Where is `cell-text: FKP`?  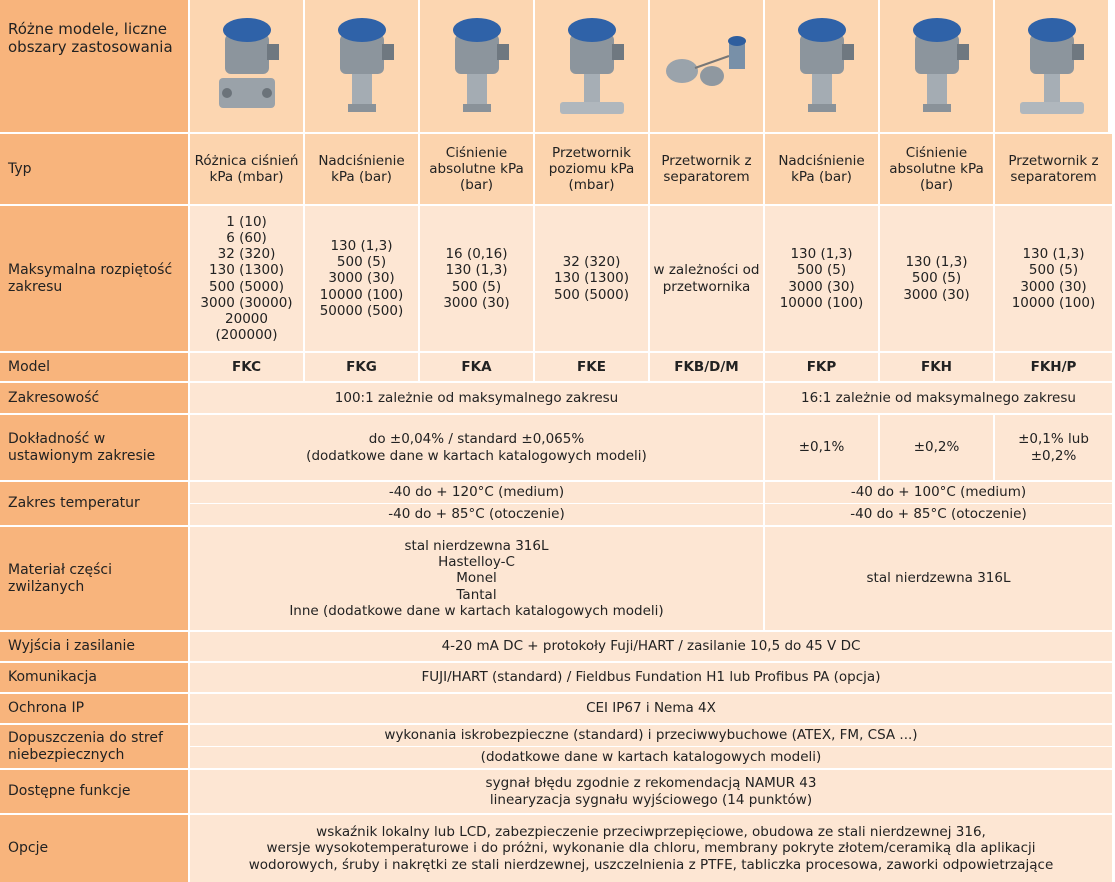 cell-text: FKP is located at coordinates (821, 366).